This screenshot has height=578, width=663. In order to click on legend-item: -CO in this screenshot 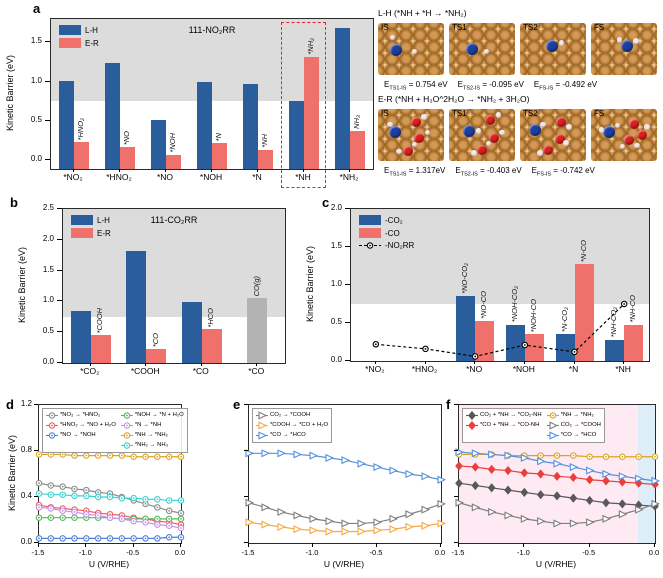, I will do `click(386, 233)`.